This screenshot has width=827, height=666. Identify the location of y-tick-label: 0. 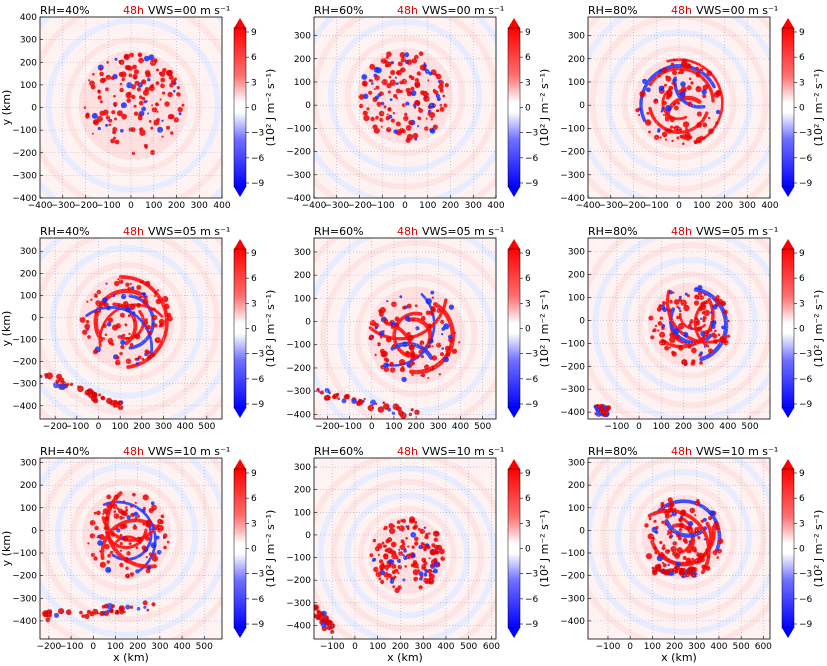
(308, 106).